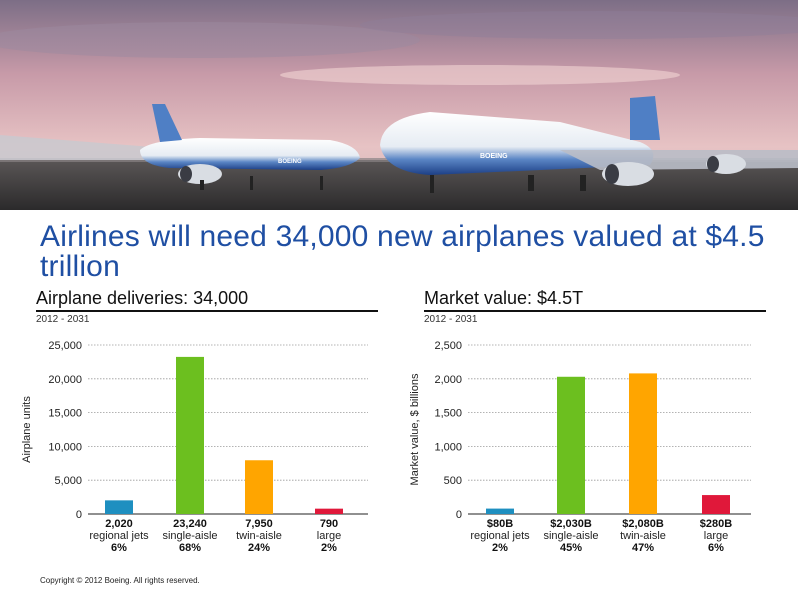 This screenshot has height=604, width=798. Describe the element at coordinates (68, 481) in the screenshot. I see `y-tick-label: 5,000` at that location.